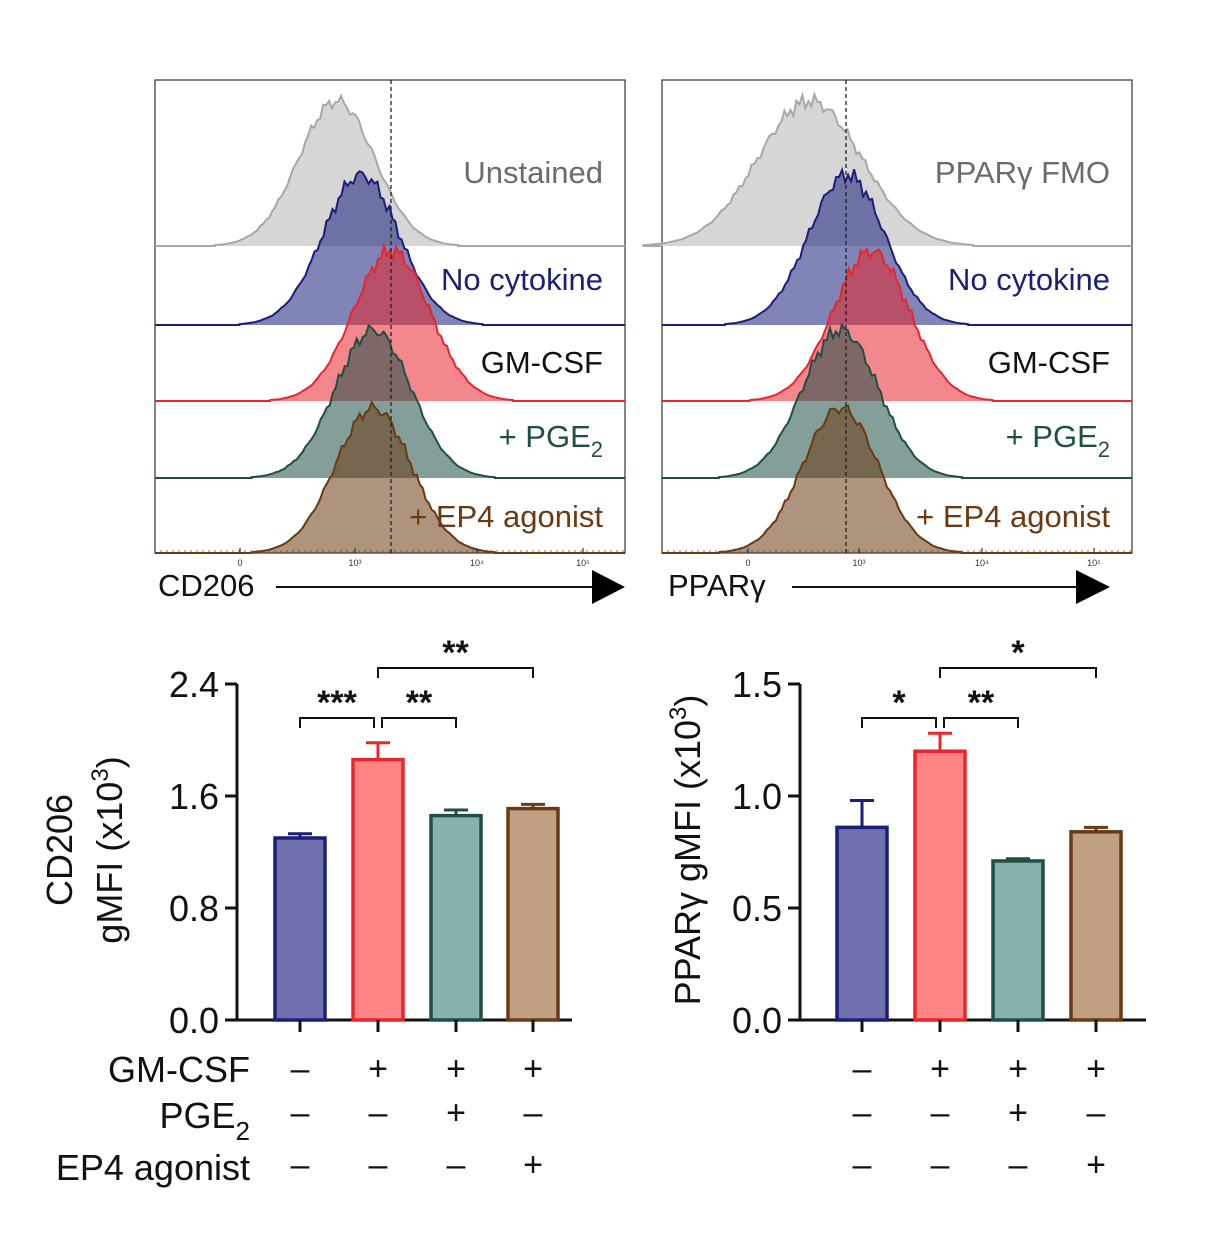 This screenshot has width=1213, height=1244. I want to click on ppar-sig-label-0: *, so click(899, 703).